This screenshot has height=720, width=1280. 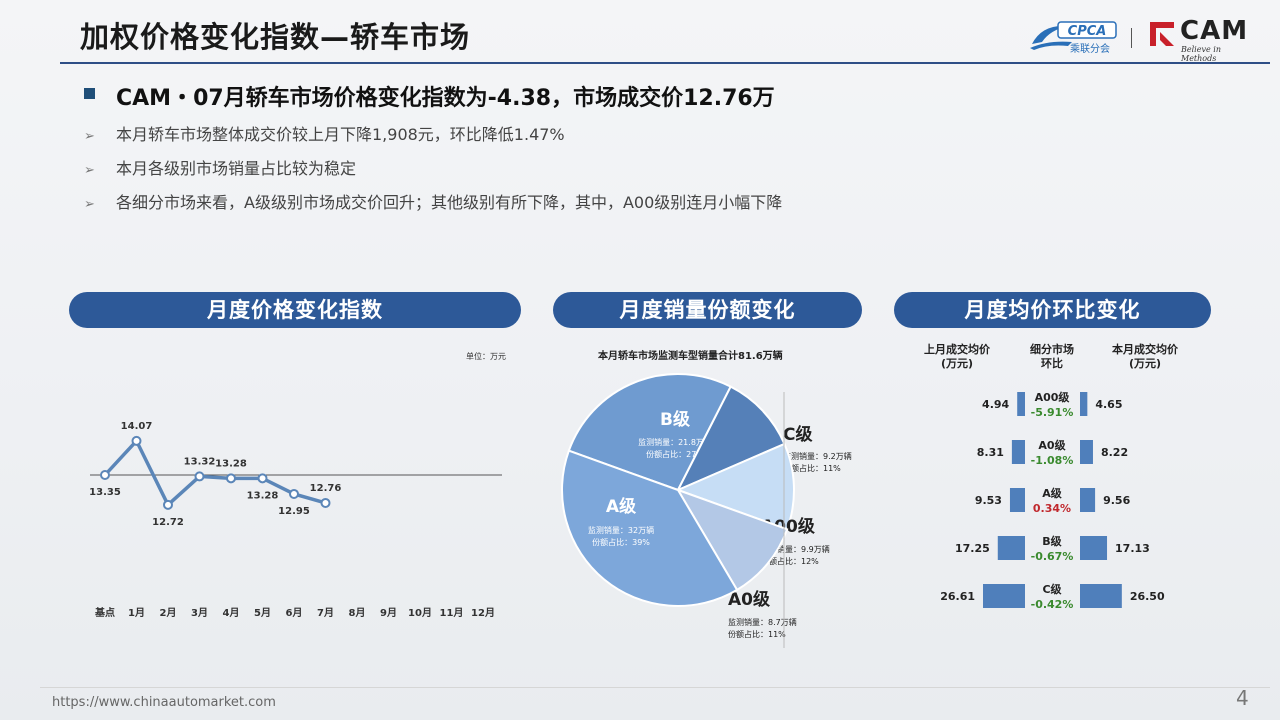 I want to click on pie-slice-volume: 监测销量：21.8万辆, so click(x=675, y=442).